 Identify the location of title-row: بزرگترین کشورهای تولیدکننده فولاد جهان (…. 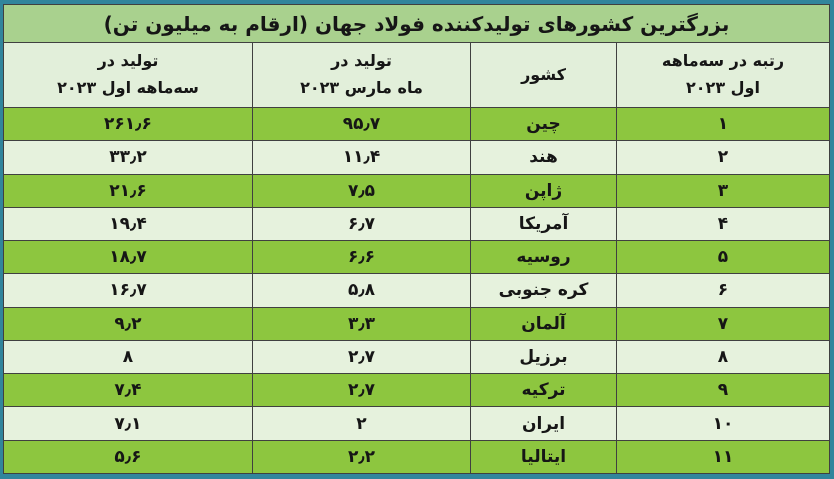
(416, 23).